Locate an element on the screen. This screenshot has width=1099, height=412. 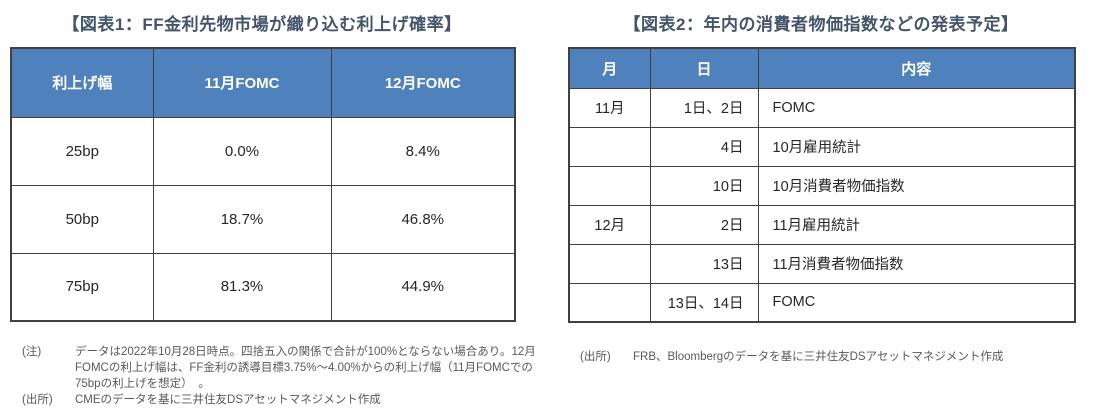
table-cell: 11月消費者物価指数 is located at coordinates (916, 263).